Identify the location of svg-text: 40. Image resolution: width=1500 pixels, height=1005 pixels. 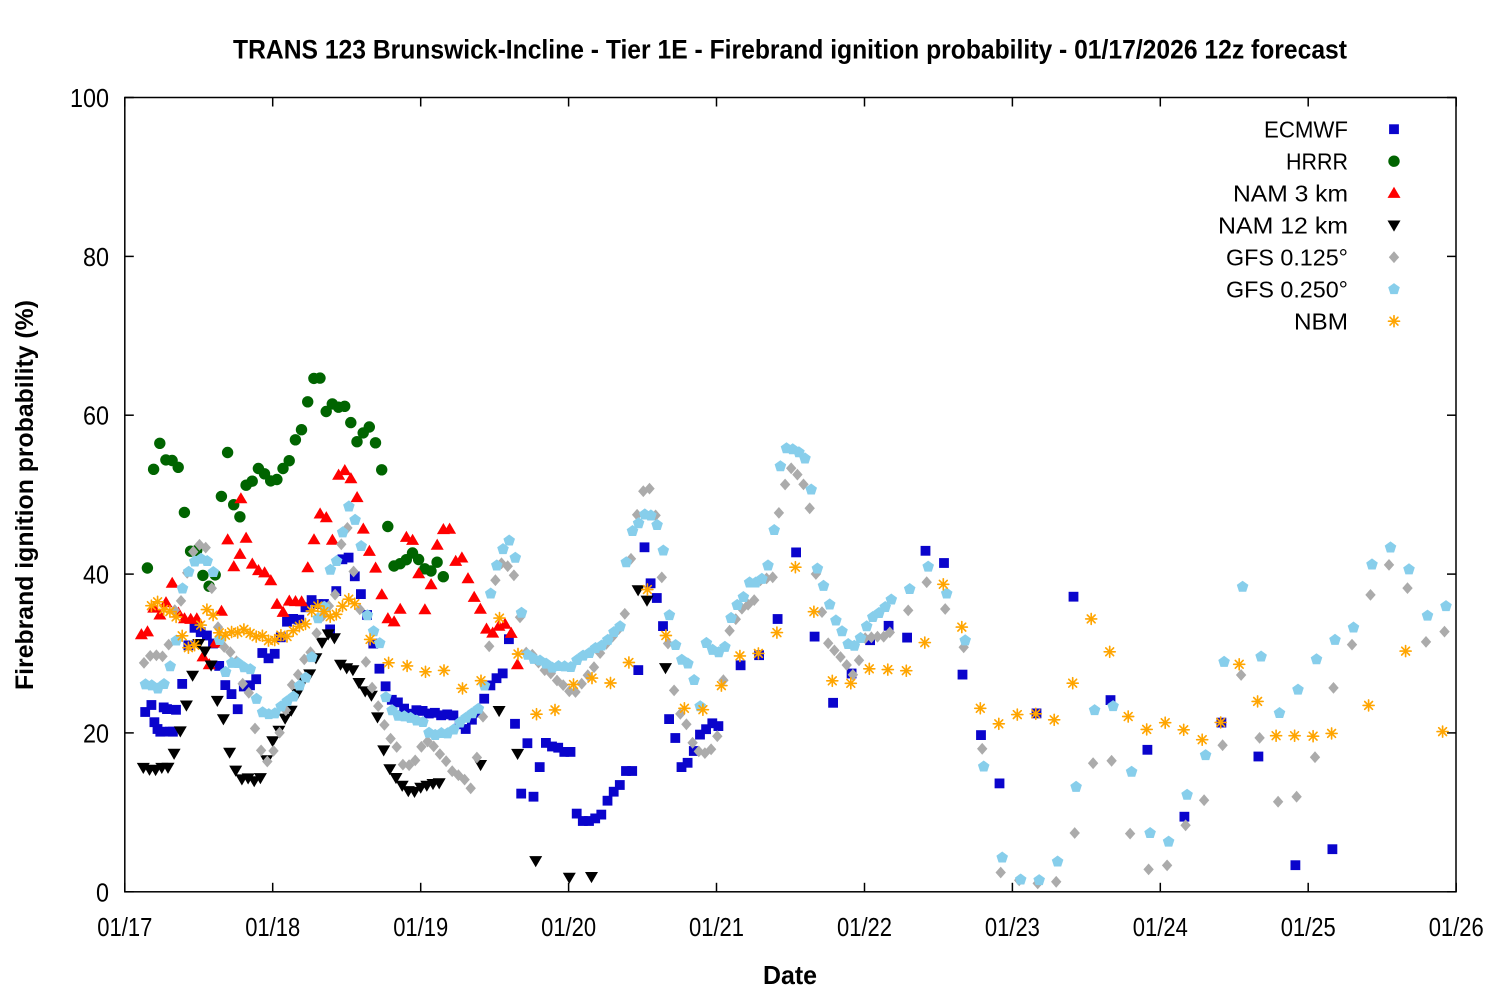
(96, 575).